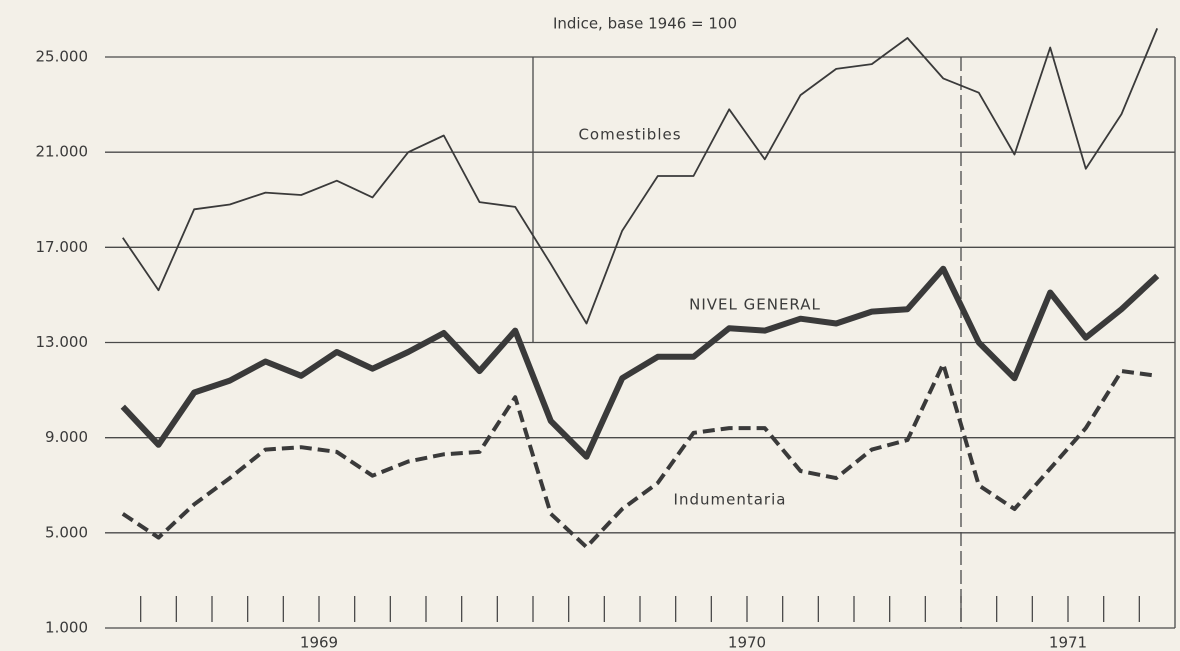 The width and height of the screenshot is (1180, 651). Describe the element at coordinates (645, 24) in the screenshot. I see `chart-title: Indice, base 1946 = 100` at that location.